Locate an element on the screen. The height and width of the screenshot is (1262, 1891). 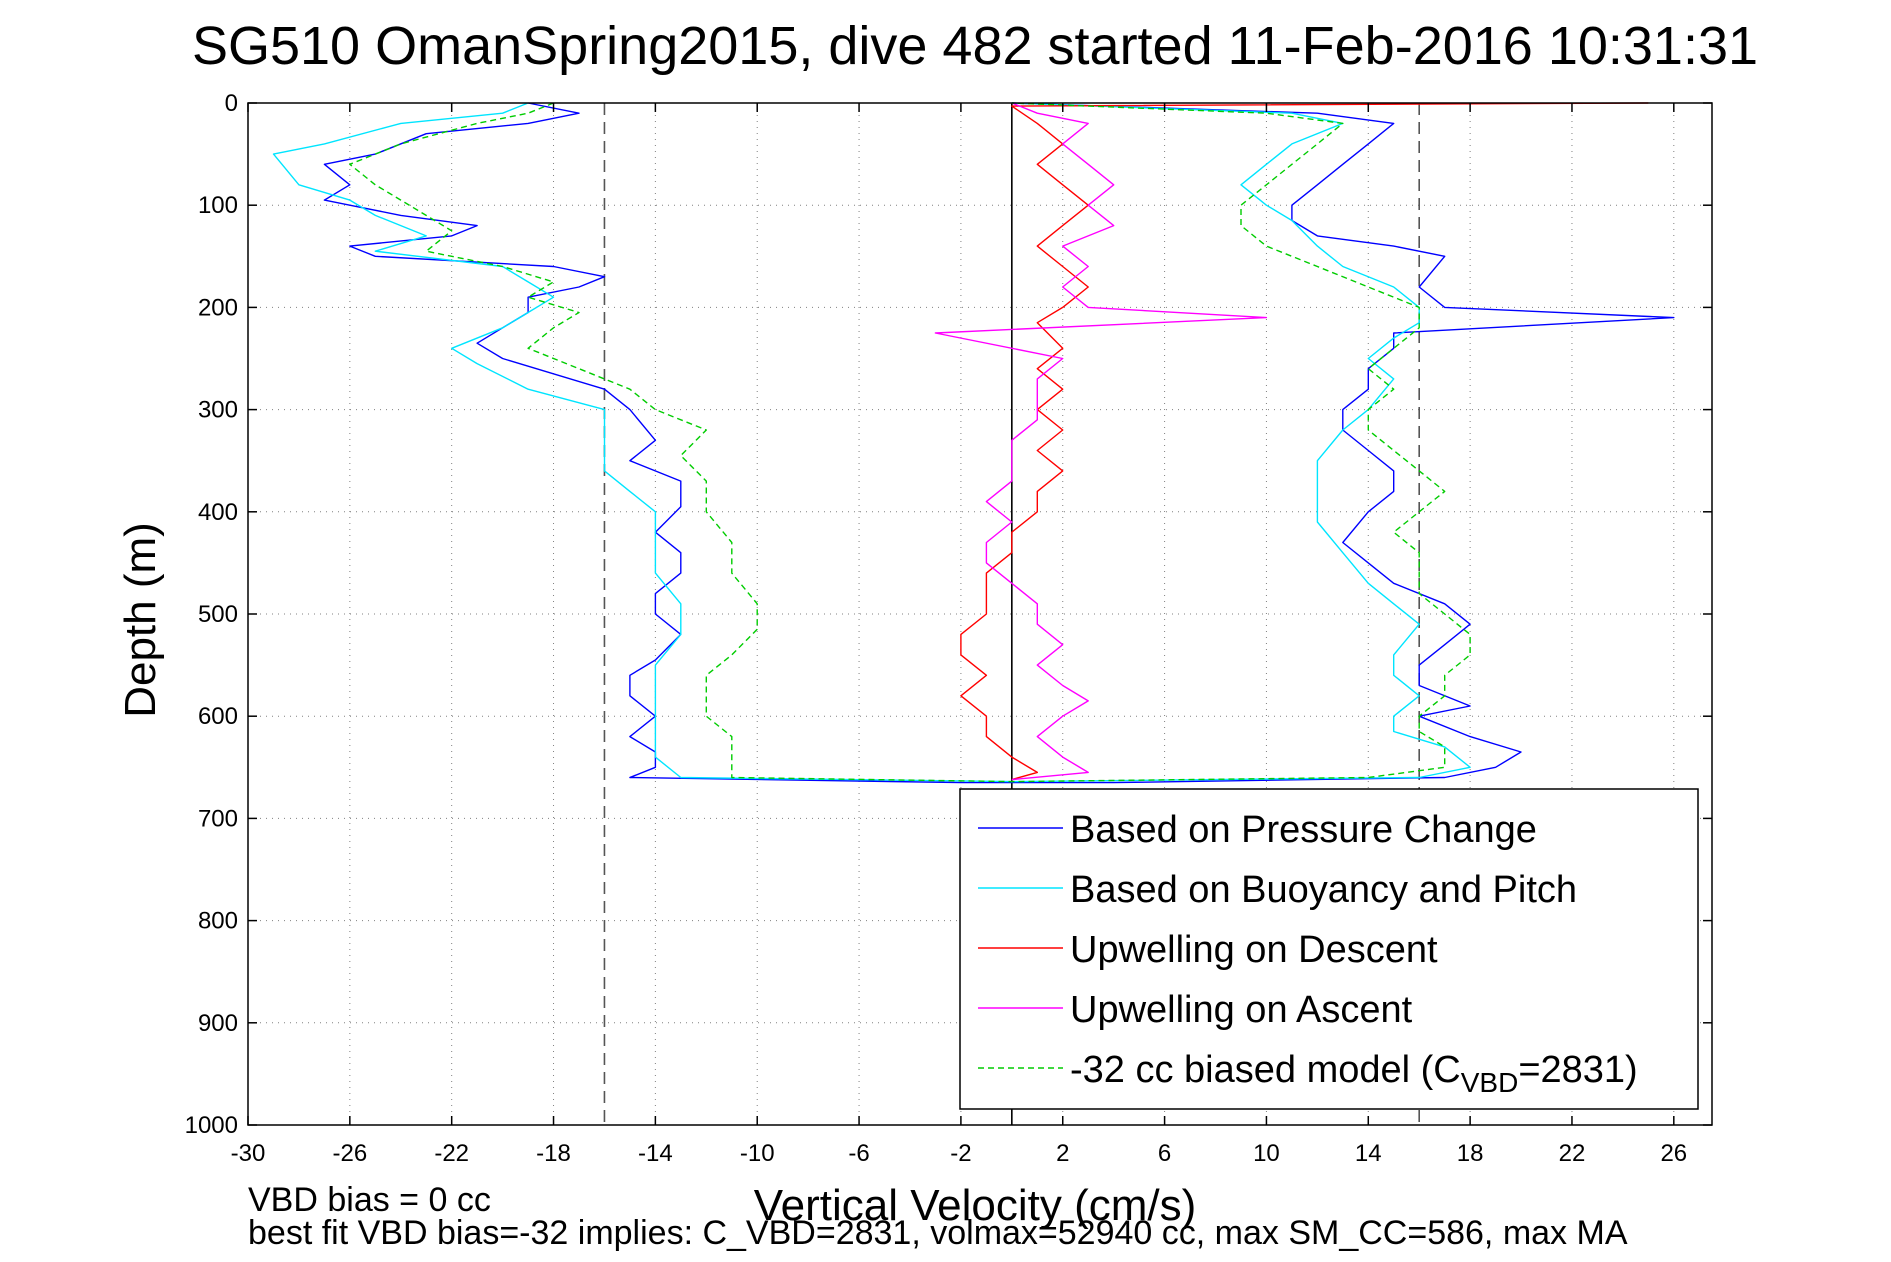
x-tick-label: 6 is located at coordinates (1164, 1153).